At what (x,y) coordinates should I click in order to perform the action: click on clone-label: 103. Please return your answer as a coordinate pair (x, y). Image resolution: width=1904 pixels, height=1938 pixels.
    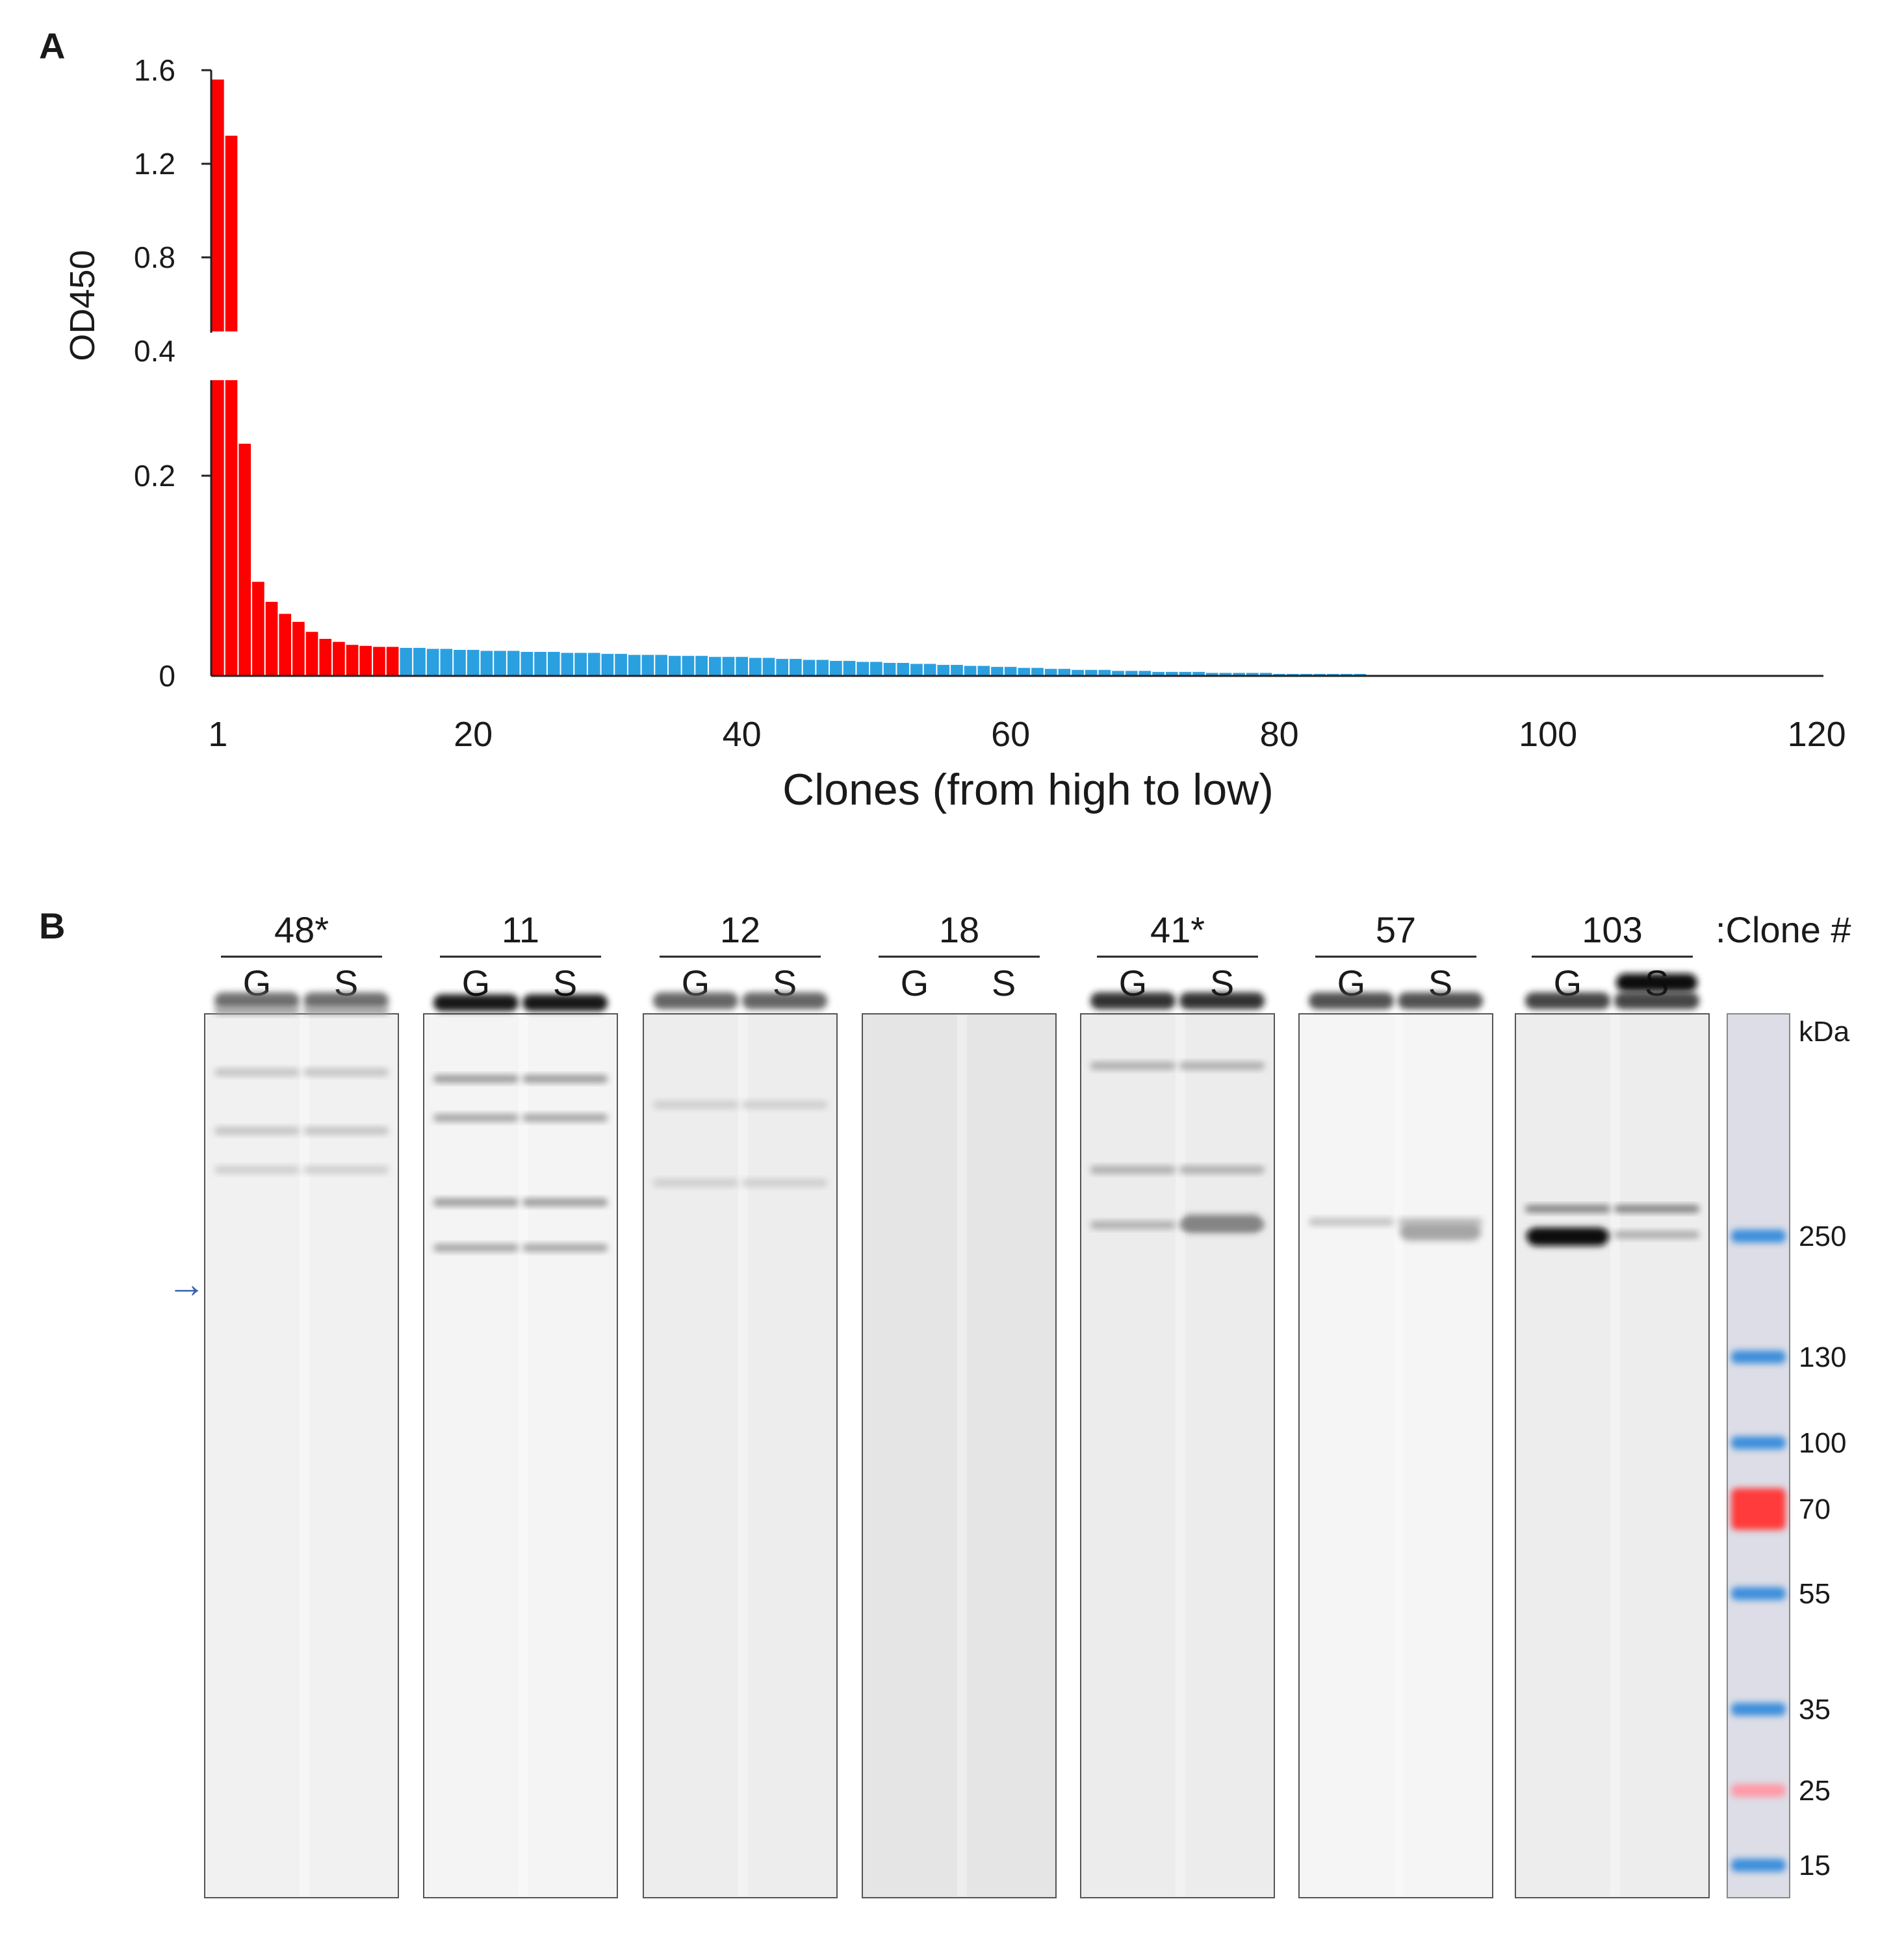
    Looking at the image, I should click on (1612, 929).